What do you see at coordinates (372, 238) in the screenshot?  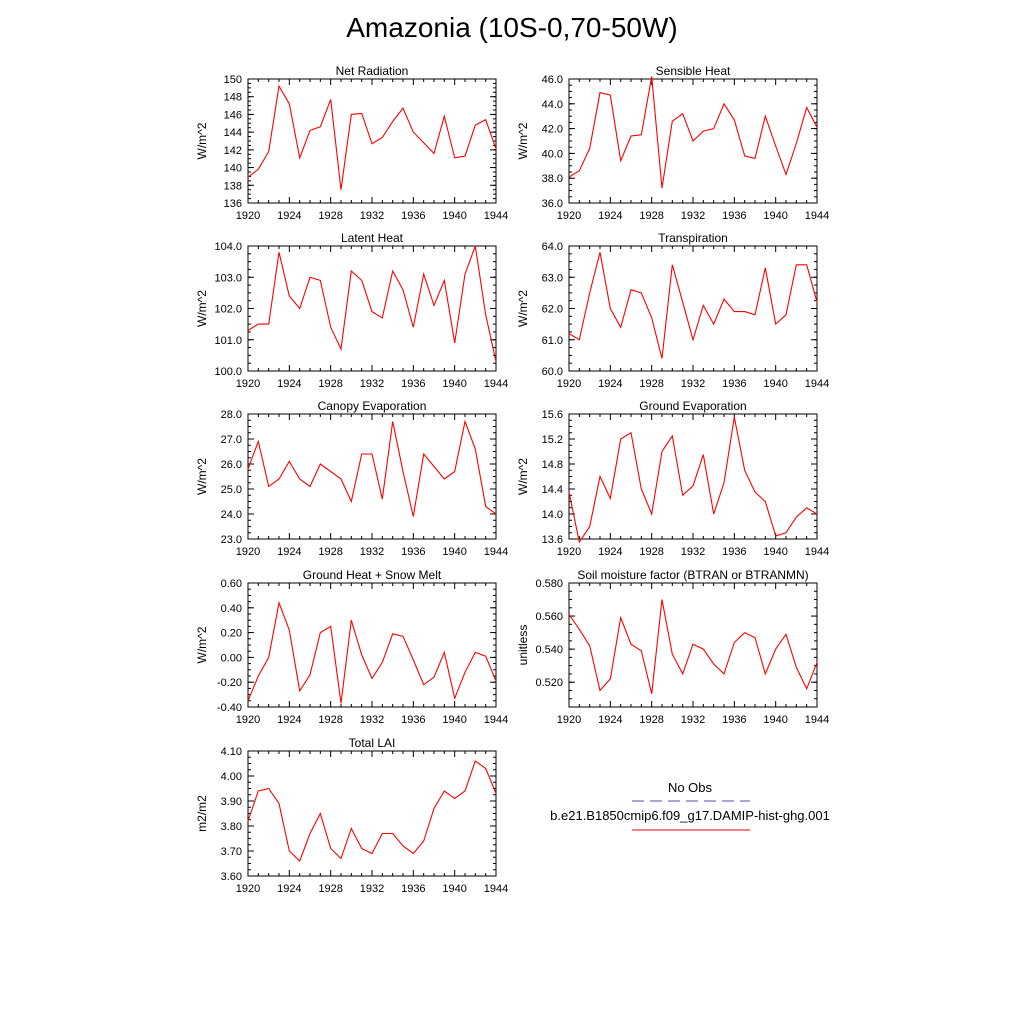 I see `panel-title: Latent Heat` at bounding box center [372, 238].